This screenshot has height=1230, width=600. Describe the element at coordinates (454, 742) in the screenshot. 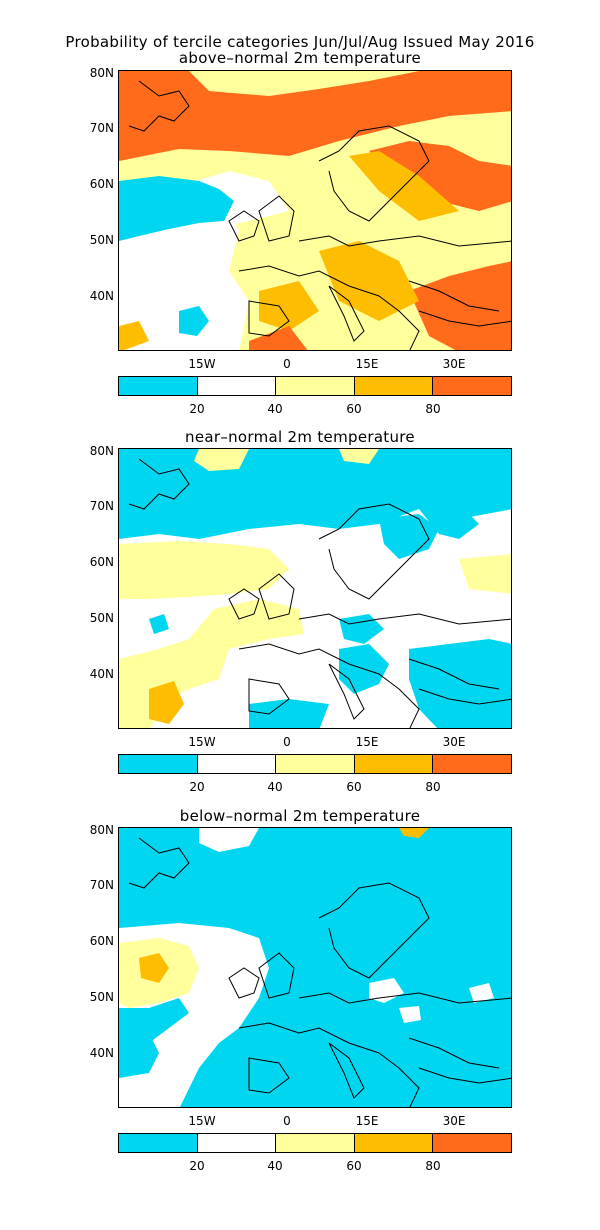

I see `lon-label-30e-2: 30E` at that location.